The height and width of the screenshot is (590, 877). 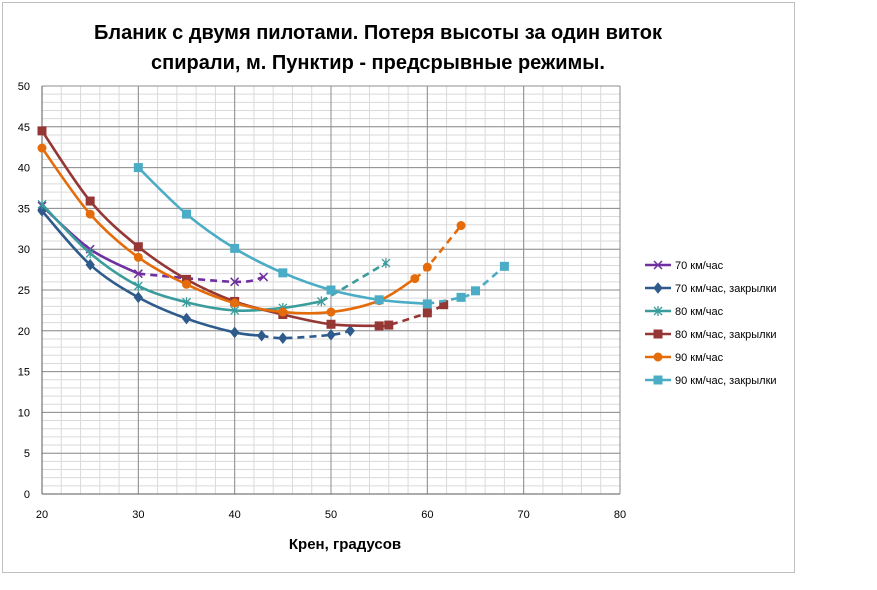 I want to click on y-tick-label: 5, so click(x=27, y=454).